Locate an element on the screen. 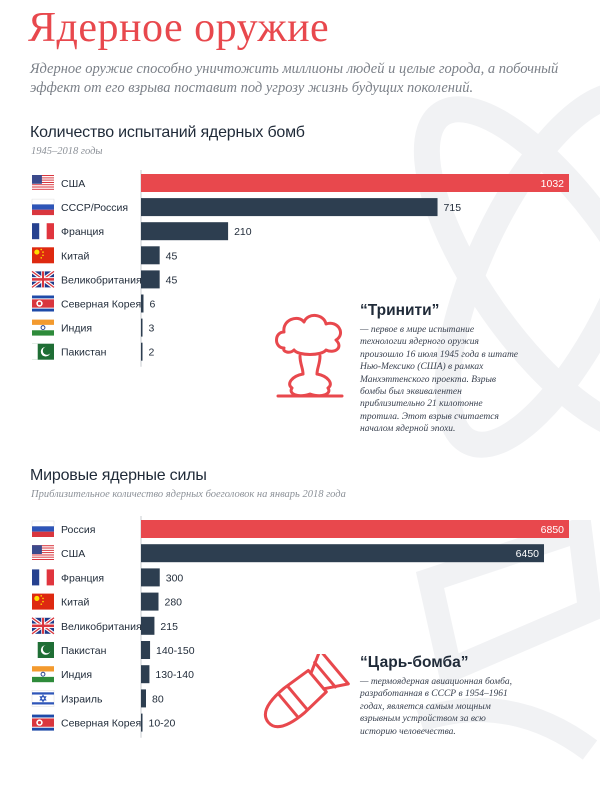  chart-row: Индия 130-140 is located at coordinates (113, 674).